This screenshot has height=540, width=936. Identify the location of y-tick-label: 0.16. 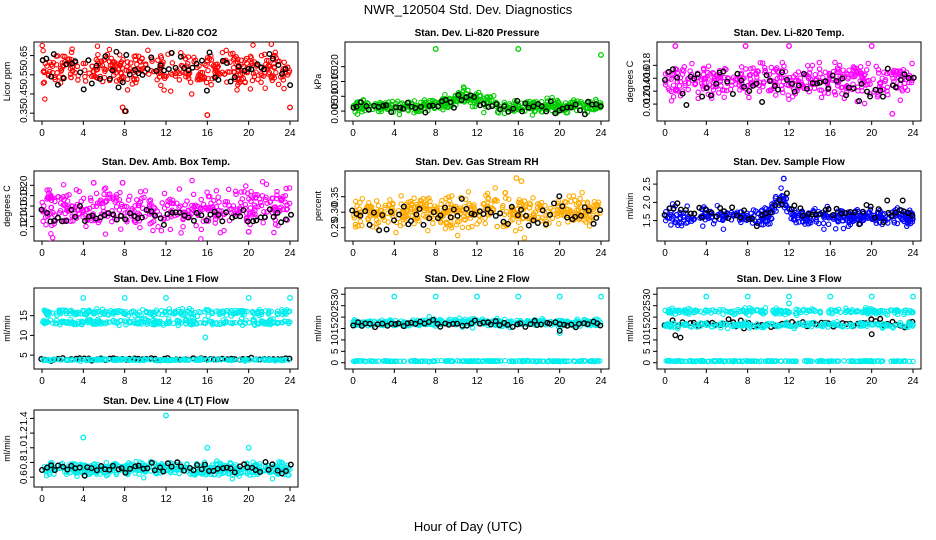
(24, 206).